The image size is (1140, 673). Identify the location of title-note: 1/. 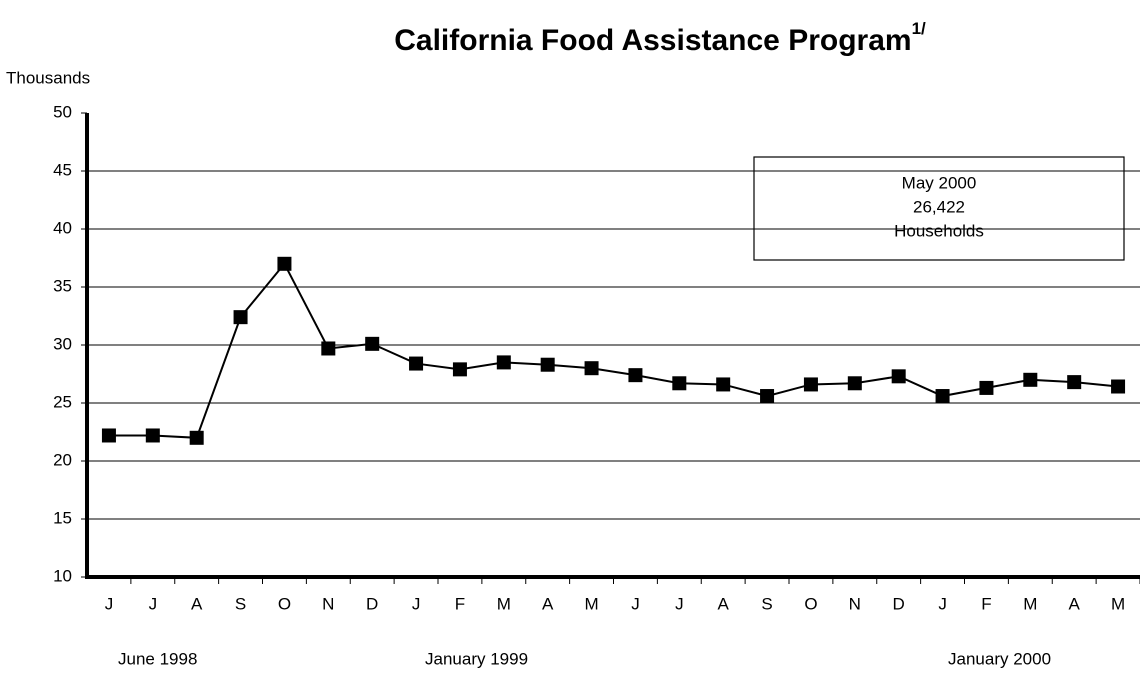
(919, 28).